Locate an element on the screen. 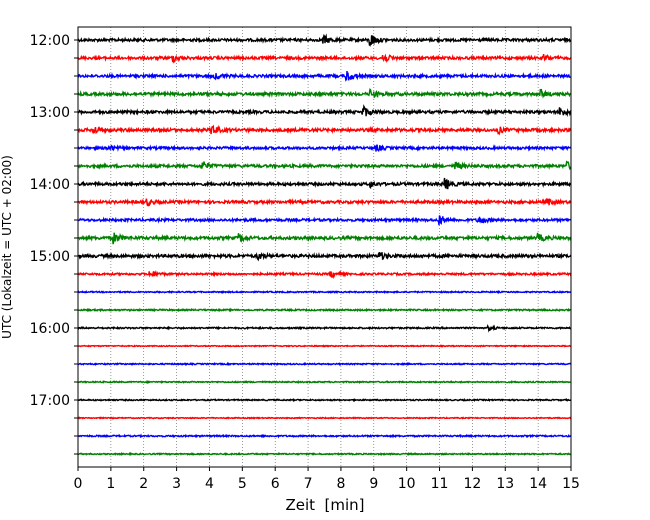 The image size is (650, 520). x-tick-label: 0 is located at coordinates (78, 484).